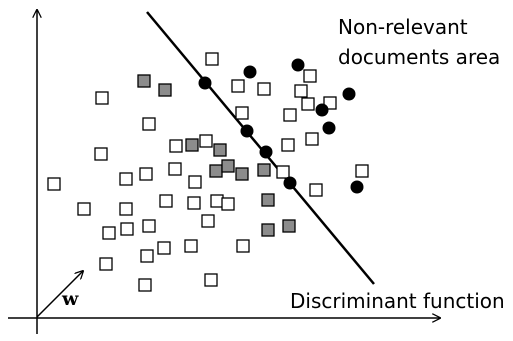 The width and height of the screenshot is (513, 341). Describe the element at coordinates (281, 126) in the screenshot. I see `black-circles-group` at that location.